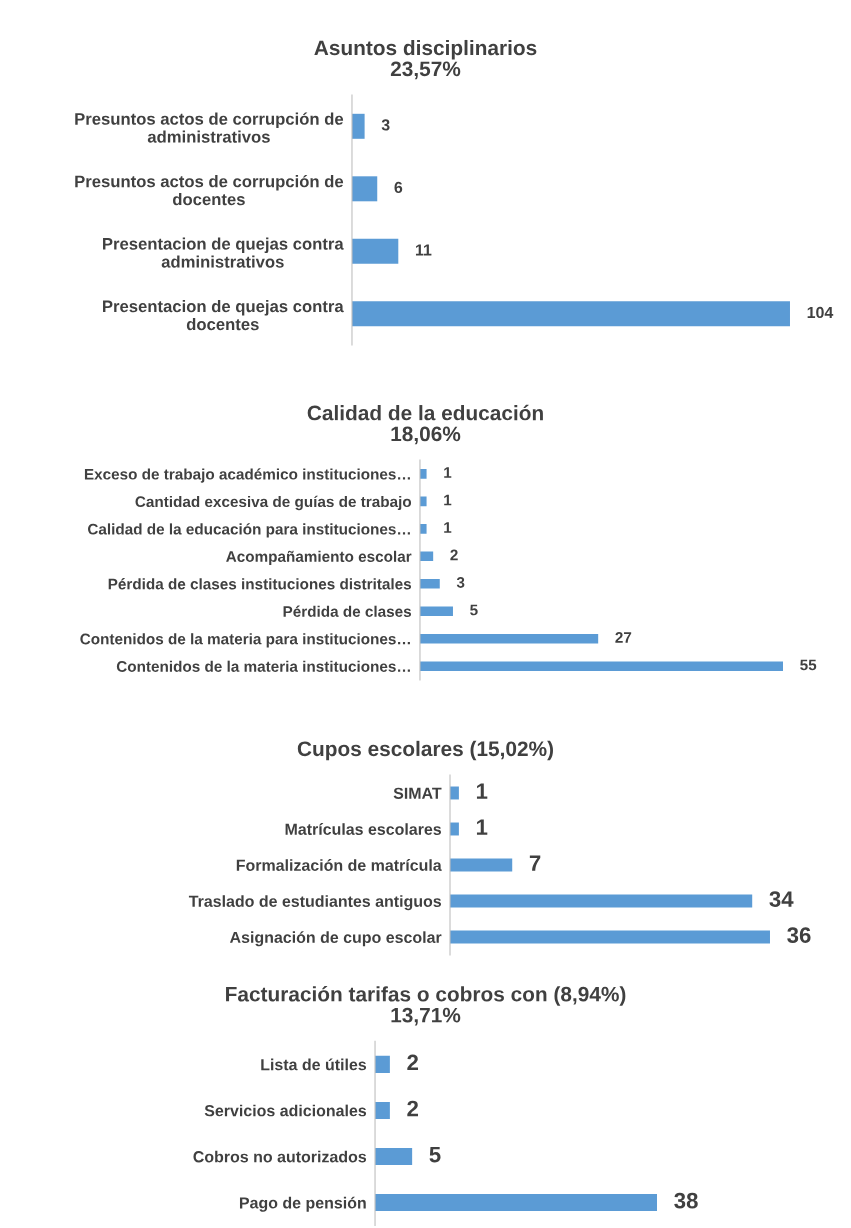 The image size is (851, 1228). Describe the element at coordinates (425, 424) in the screenshot. I see `chart-title: Calidad de la educación 18,06%` at that location.